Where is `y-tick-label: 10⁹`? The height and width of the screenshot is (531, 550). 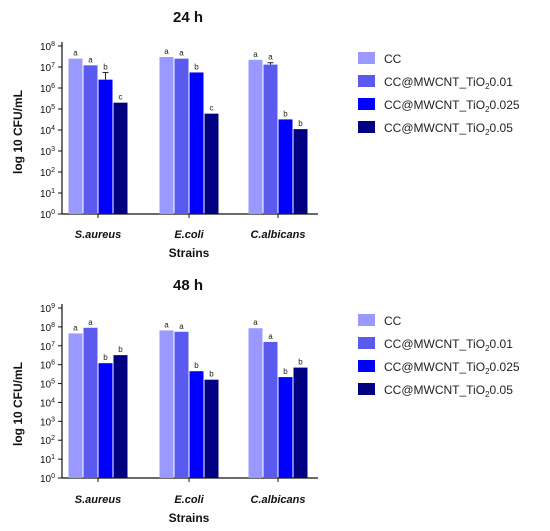 y-tick-label: 10⁹ is located at coordinates (47, 309).